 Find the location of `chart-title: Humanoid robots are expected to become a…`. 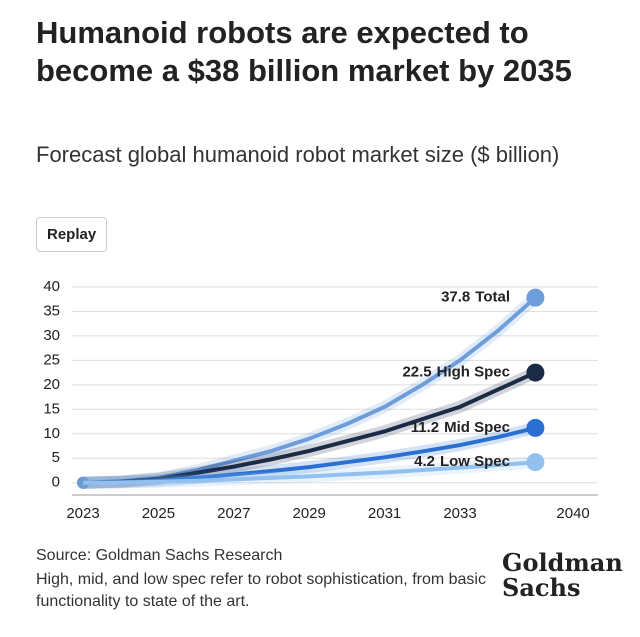

chart-title: Humanoid robots are expected to become a… is located at coordinates (304, 51).